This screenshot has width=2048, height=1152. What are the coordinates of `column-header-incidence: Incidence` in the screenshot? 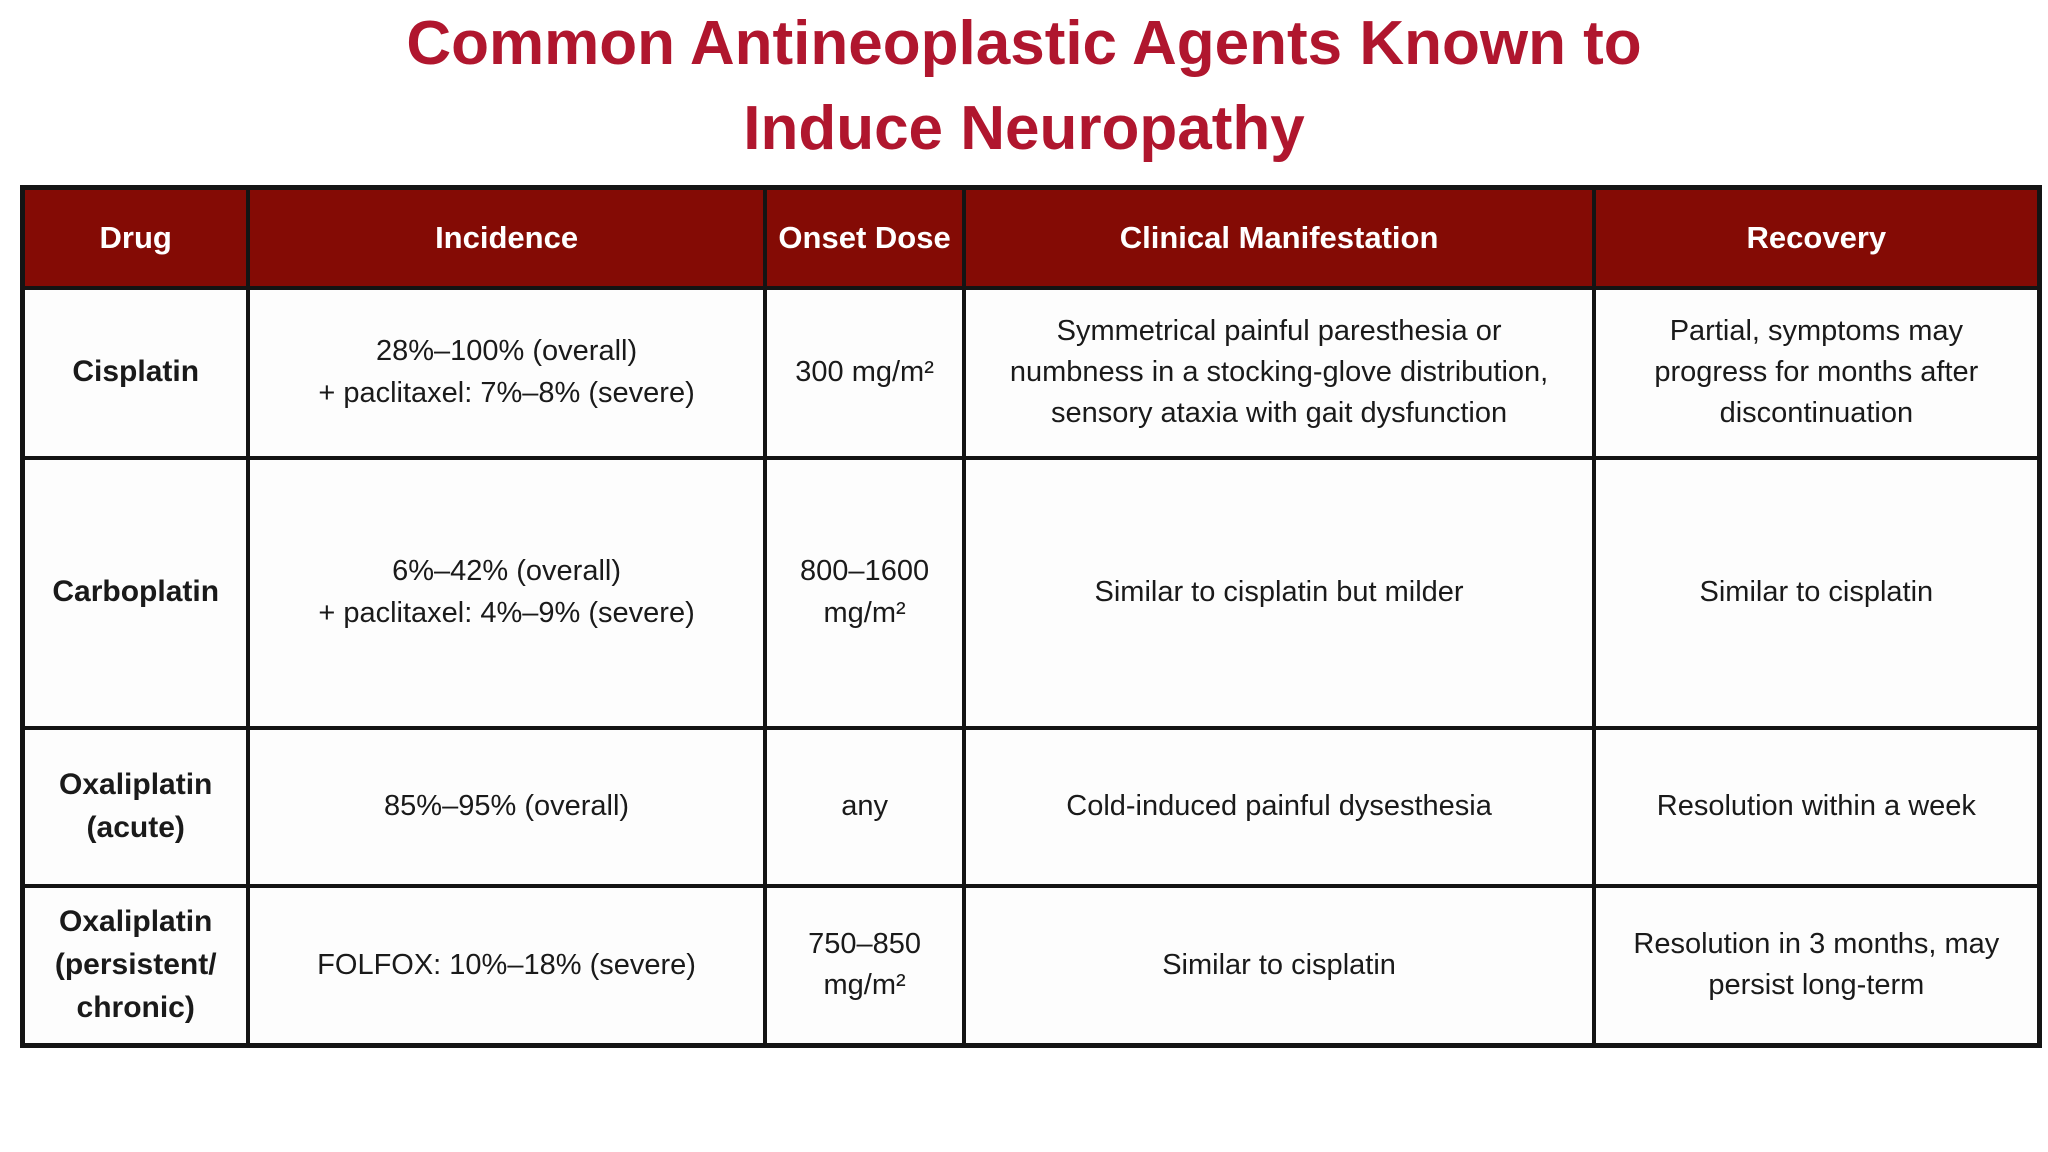 It's located at (506, 237).